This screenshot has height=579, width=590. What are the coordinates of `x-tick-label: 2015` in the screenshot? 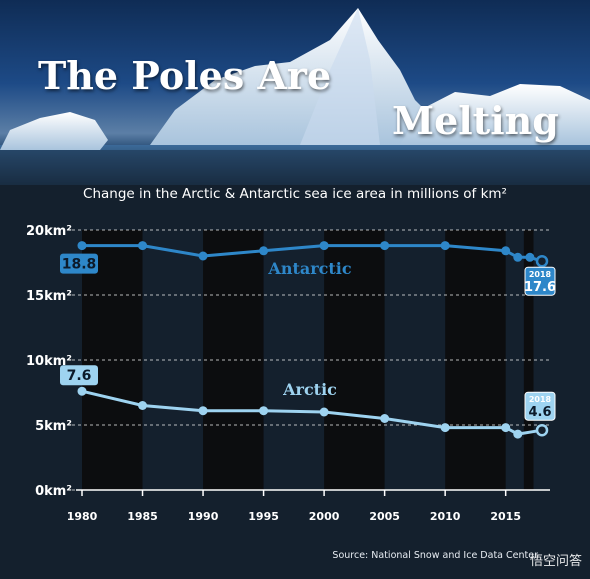 It's located at (505, 516).